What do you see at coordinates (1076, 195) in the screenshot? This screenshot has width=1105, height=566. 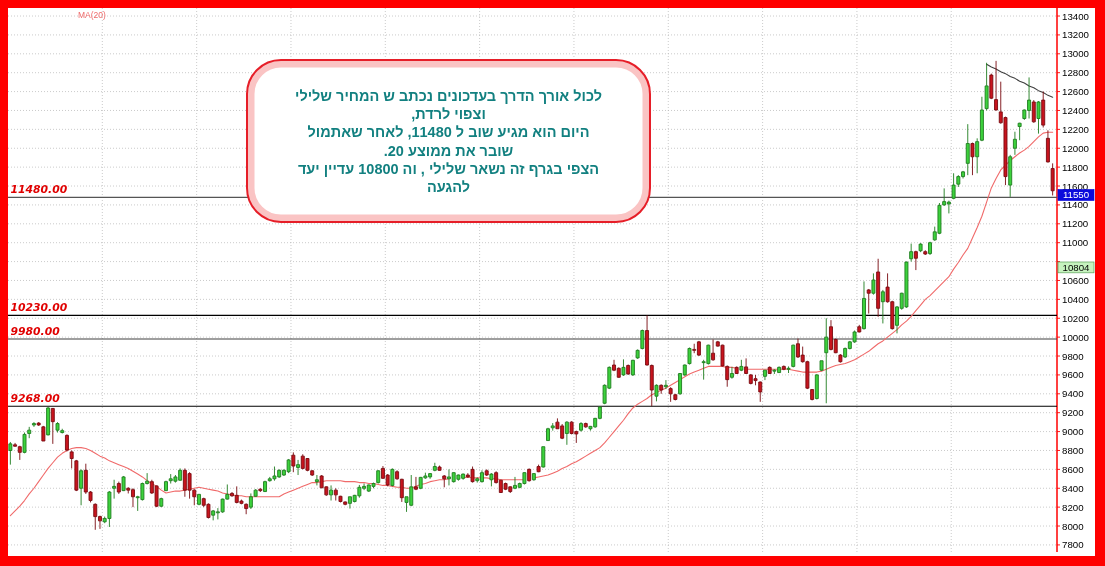 I see `text: 11550` at bounding box center [1076, 195].